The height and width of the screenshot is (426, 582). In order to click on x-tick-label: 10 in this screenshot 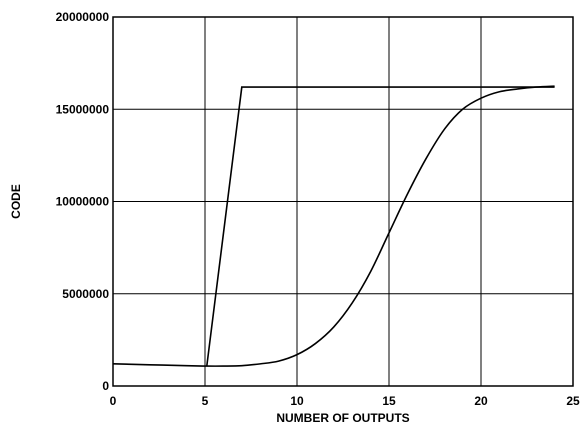, I will do `click(297, 401)`.